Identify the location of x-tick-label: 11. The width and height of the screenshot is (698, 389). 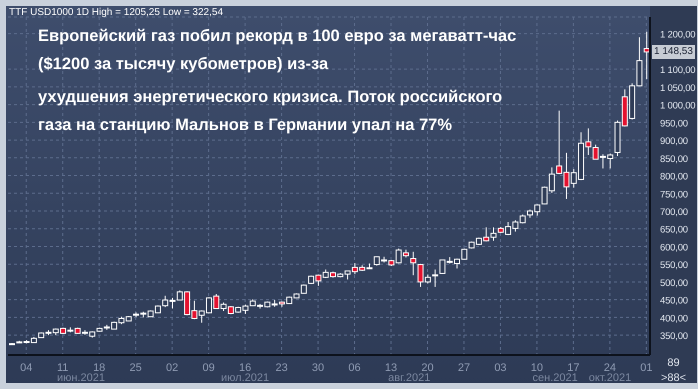
(62, 368).